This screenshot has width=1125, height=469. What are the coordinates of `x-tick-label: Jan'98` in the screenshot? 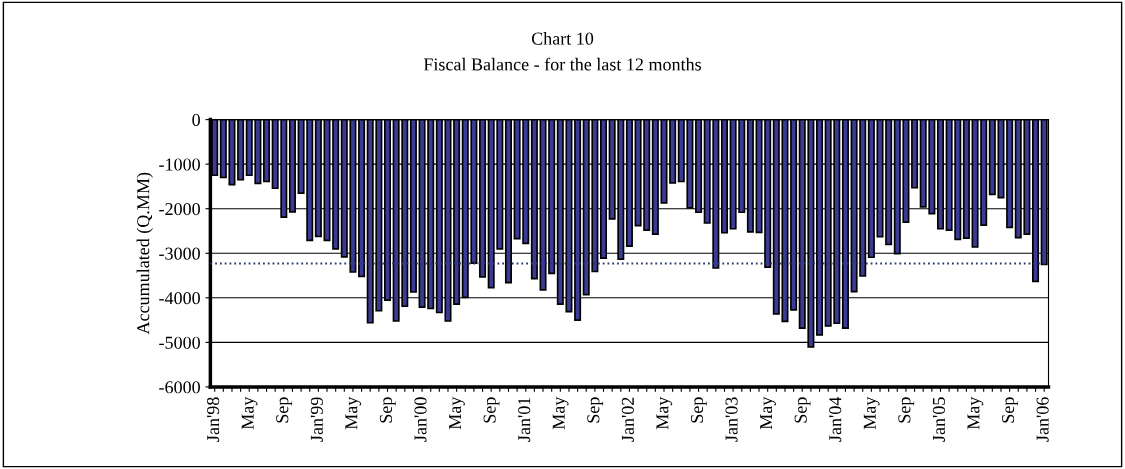 It's located at (213, 419).